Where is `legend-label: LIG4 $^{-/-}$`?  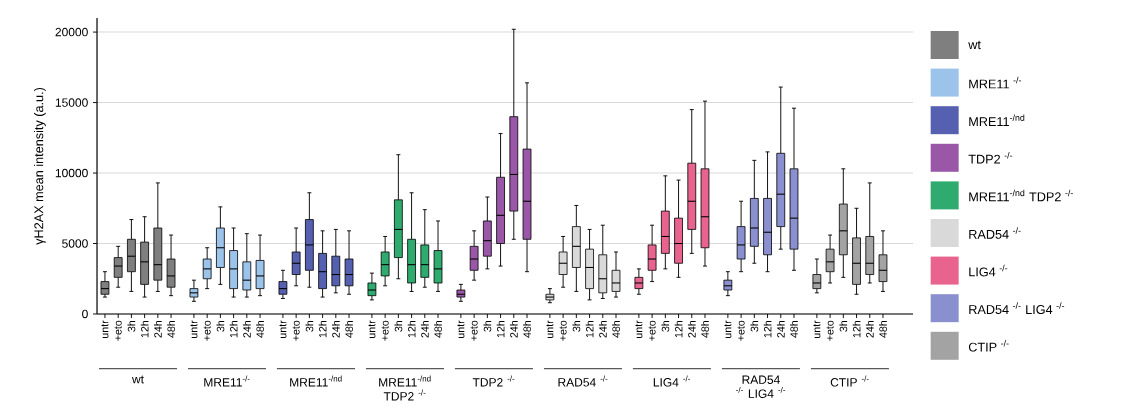 legend-label: LIG4 $^{-/-}$ is located at coordinates (988, 270).